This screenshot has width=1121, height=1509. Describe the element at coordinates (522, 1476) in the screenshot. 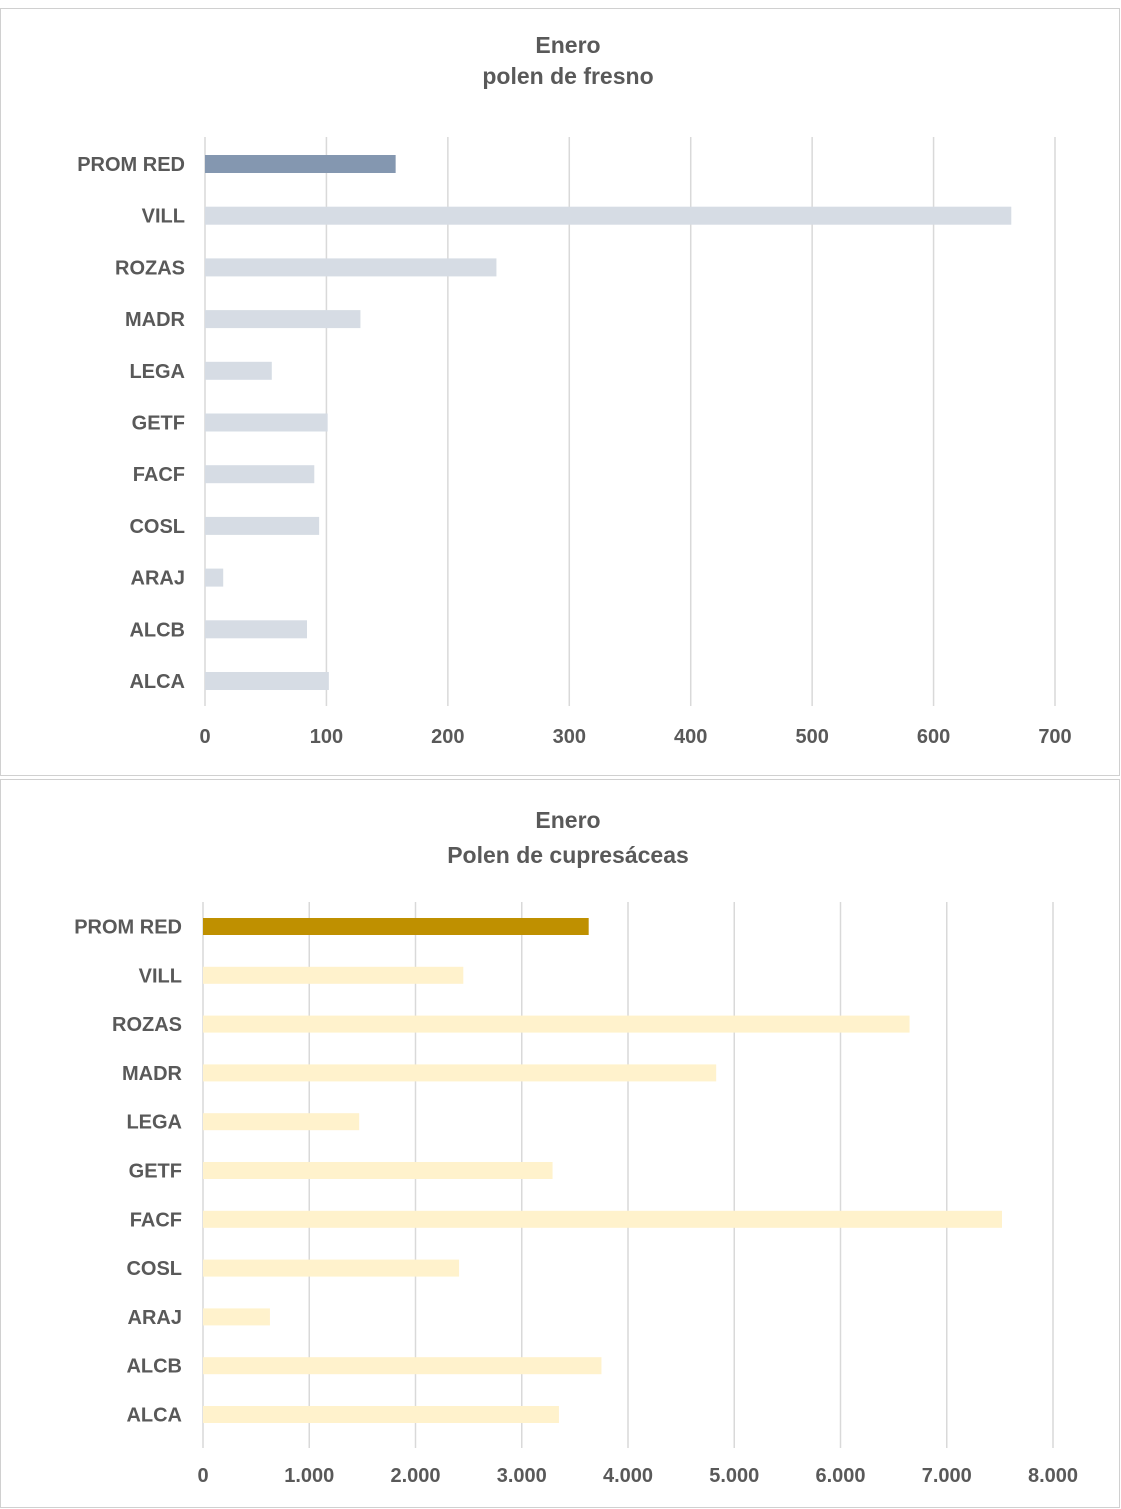

I see `x-tick-label: 3.000` at that location.